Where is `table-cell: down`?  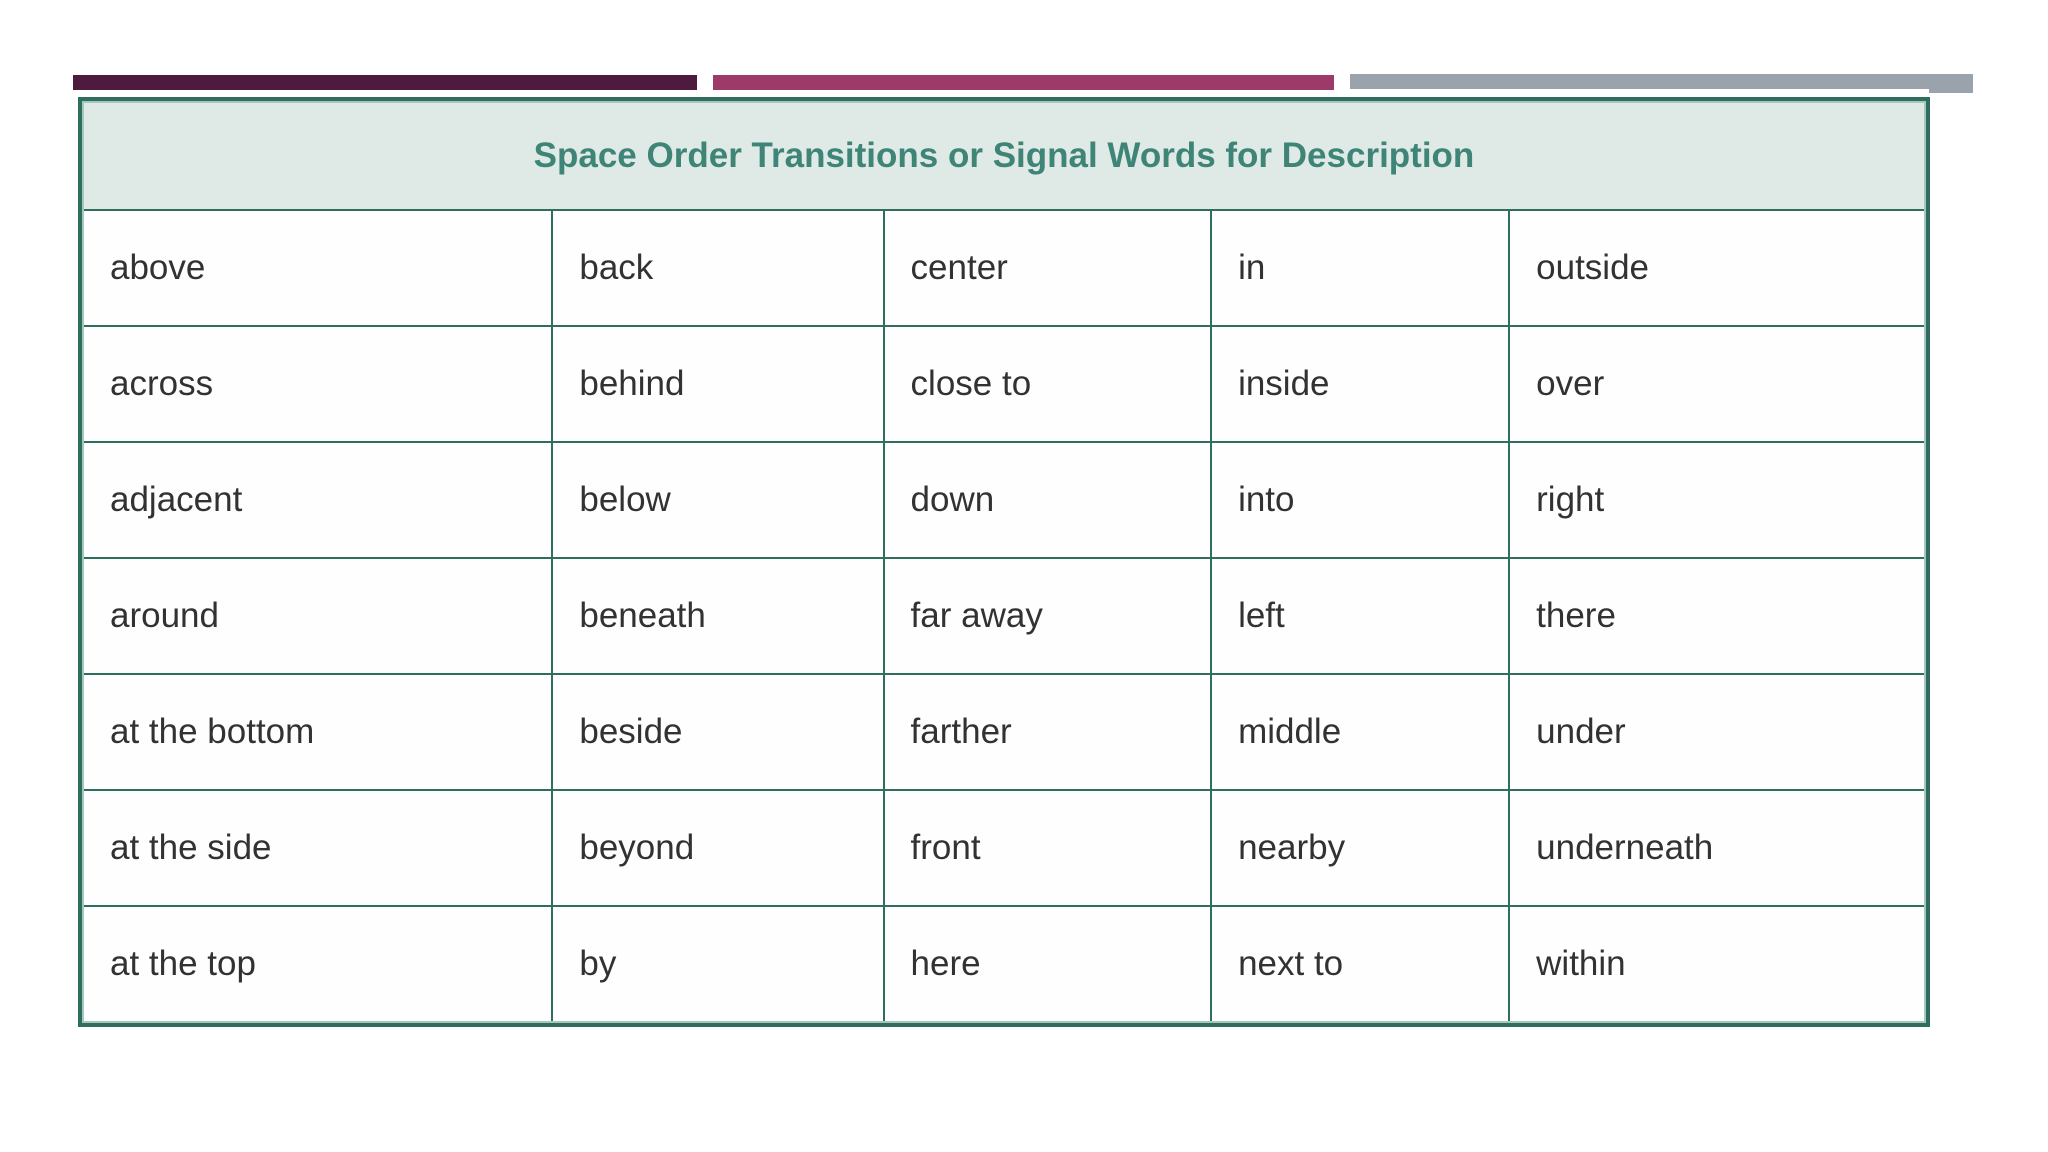
table-cell: down is located at coordinates (1046, 500).